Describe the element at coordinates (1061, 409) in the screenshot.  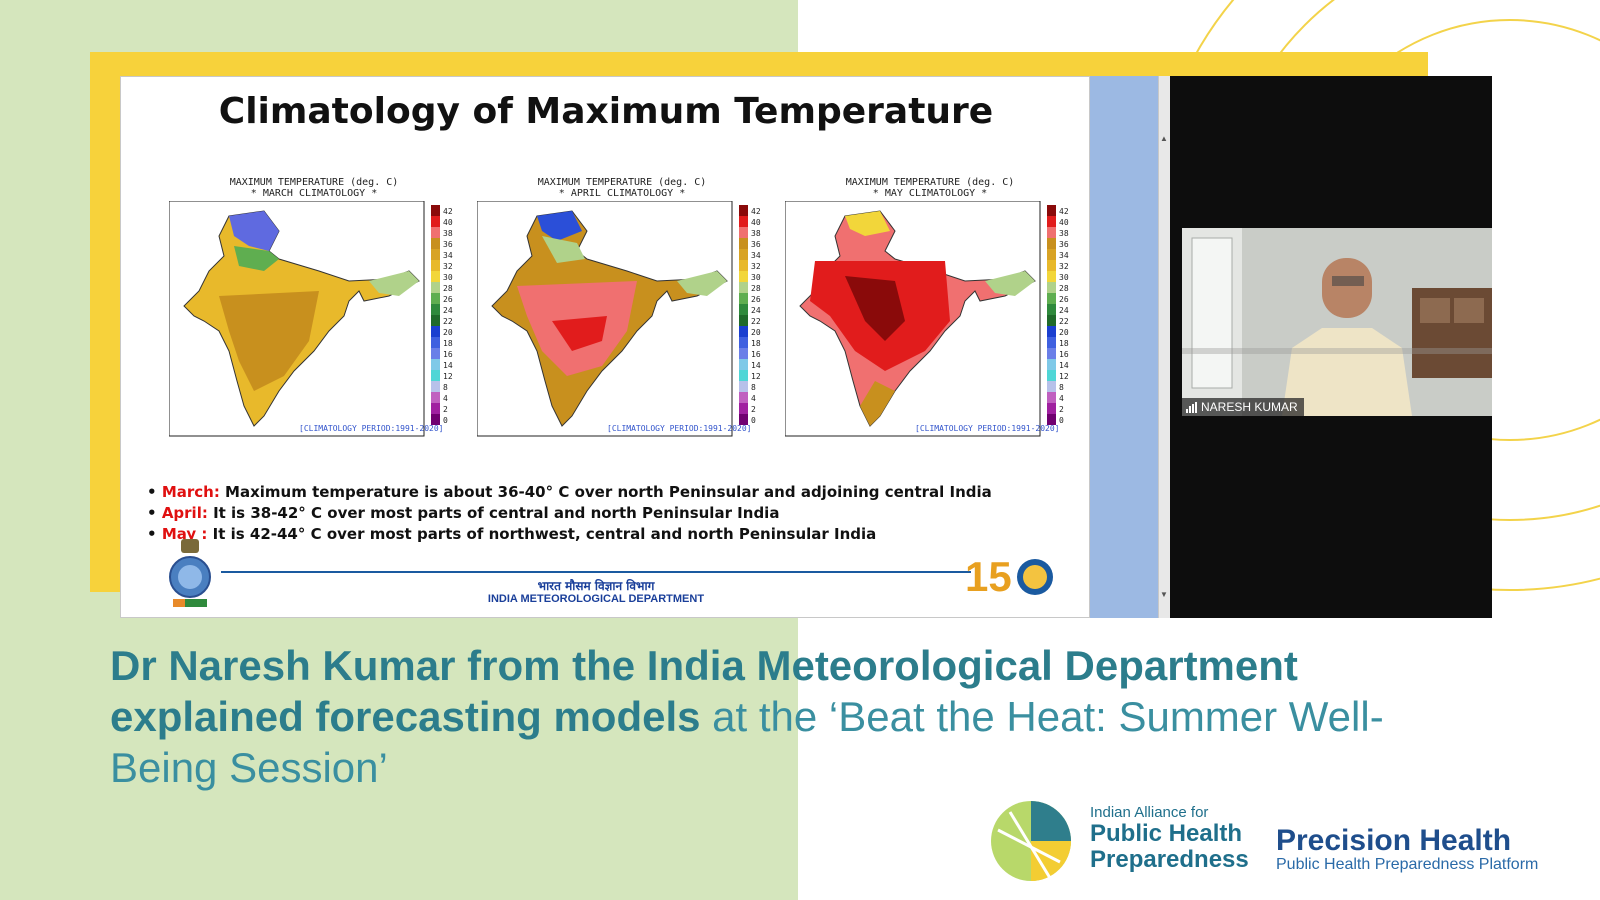
I see `scale-label: 2` at that location.